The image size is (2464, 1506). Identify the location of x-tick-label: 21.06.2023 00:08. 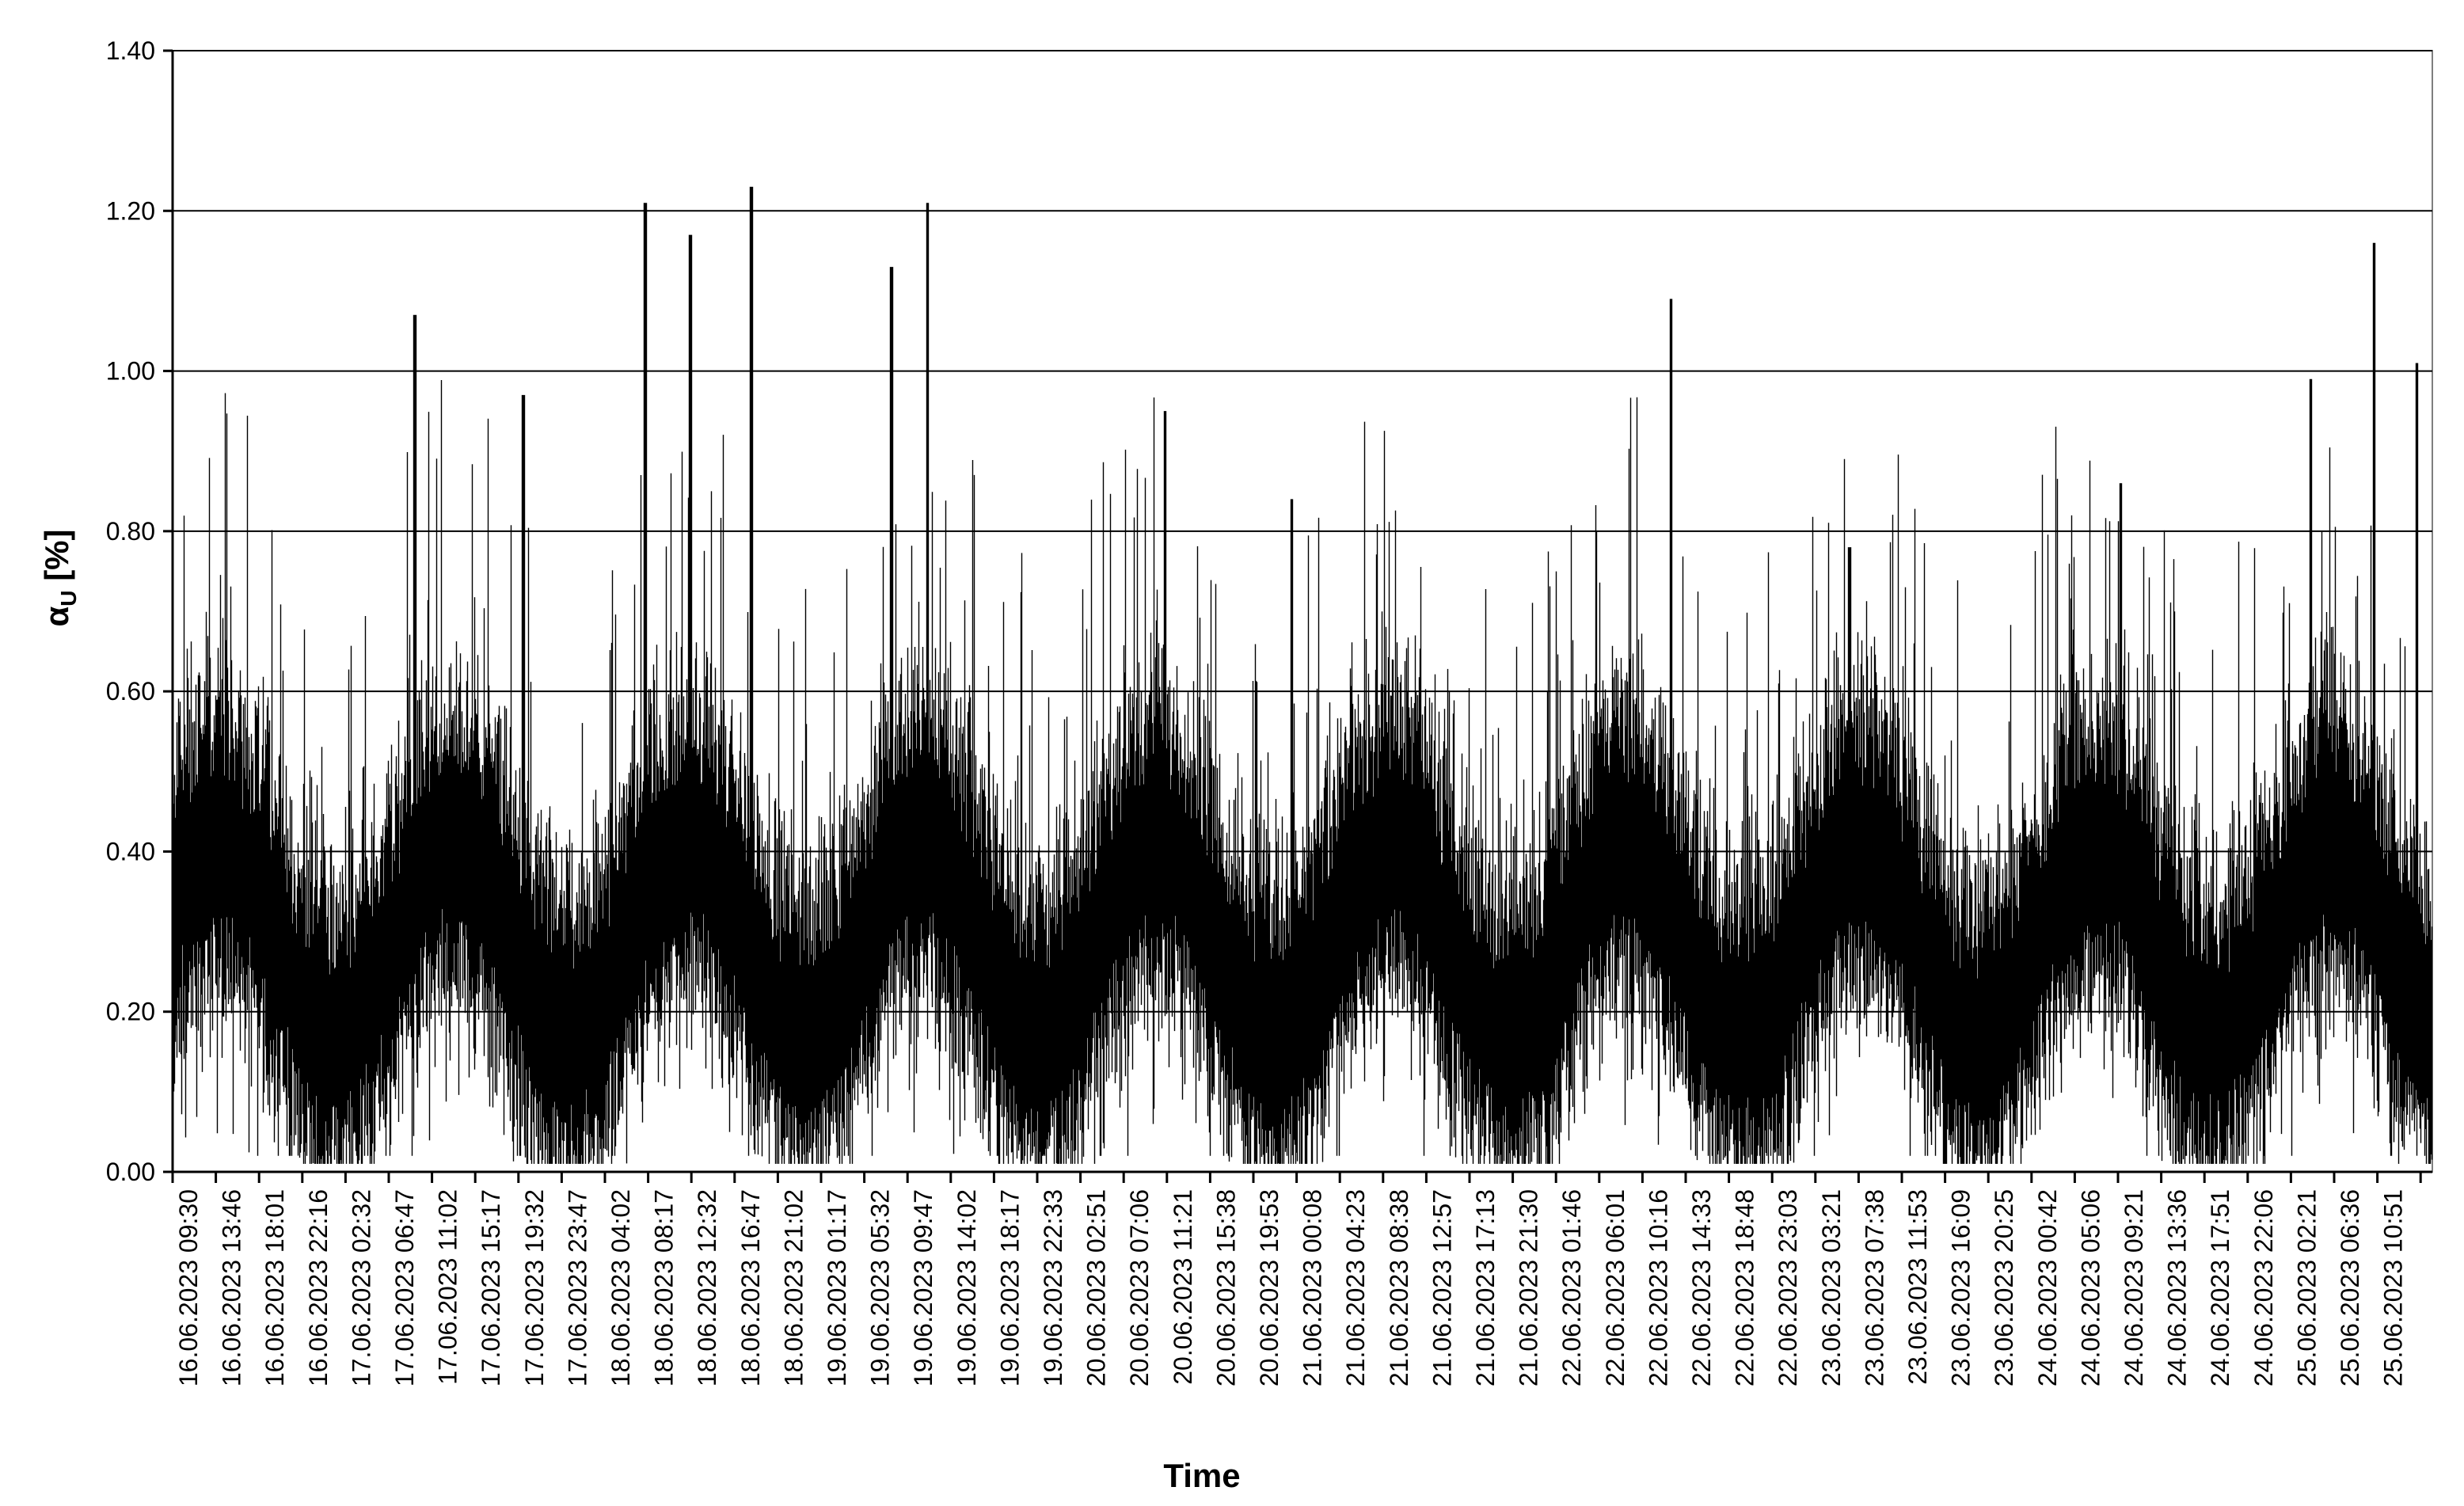
(1313, 1287).